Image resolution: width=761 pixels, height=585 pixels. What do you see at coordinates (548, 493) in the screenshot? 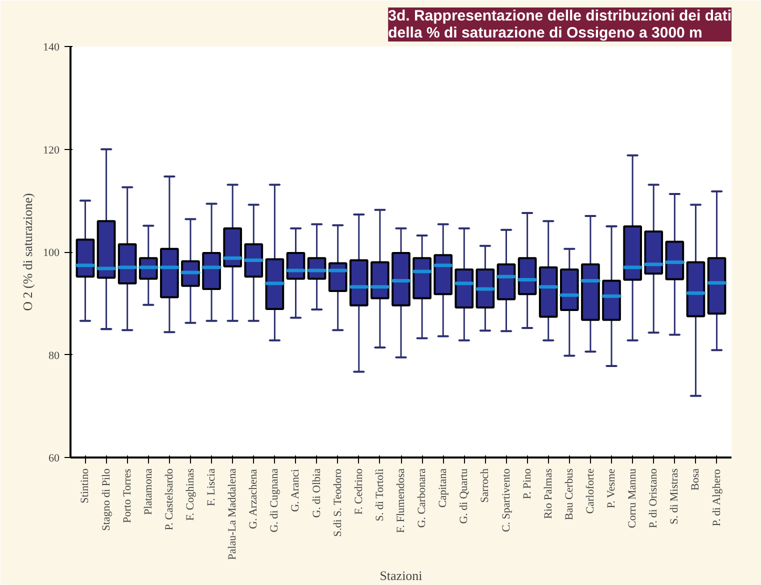
I see `x-tick-label: Rio Palmas` at bounding box center [548, 493].